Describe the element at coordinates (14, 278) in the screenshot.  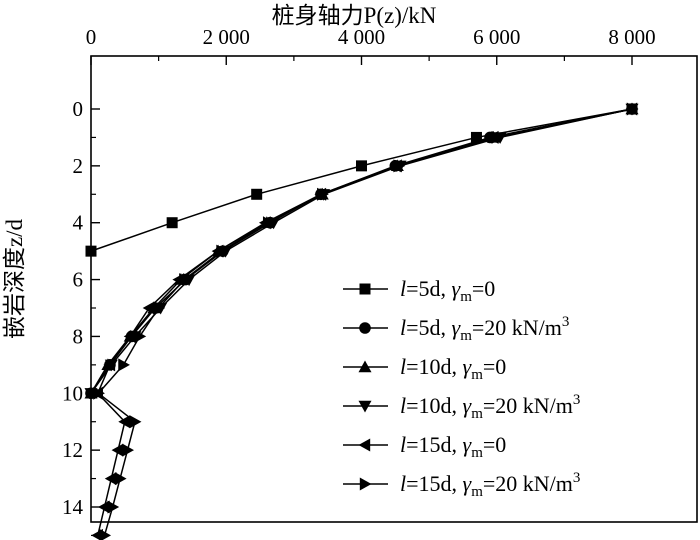
I see `y-axis-title: 嵌岩深度z/d` at that location.